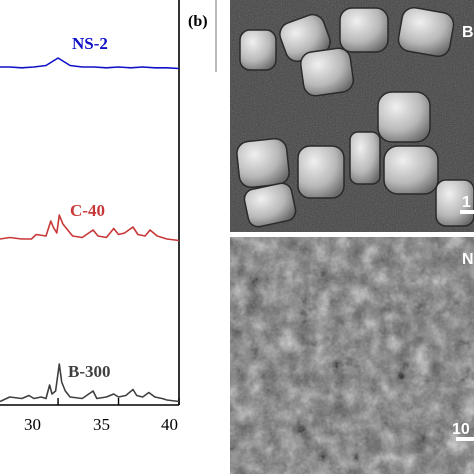 This screenshot has width=474, height=474. Describe the element at coordinates (87, 210) in the screenshot. I see `series-label-c40: C-40` at that location.